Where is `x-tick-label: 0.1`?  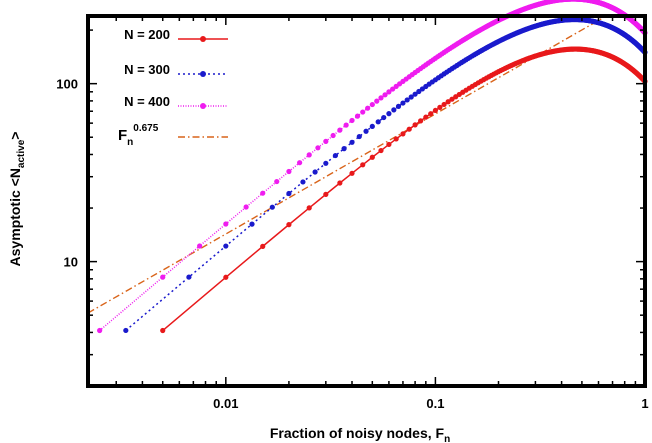 x-tick-label: 0.1 is located at coordinates (435, 403).